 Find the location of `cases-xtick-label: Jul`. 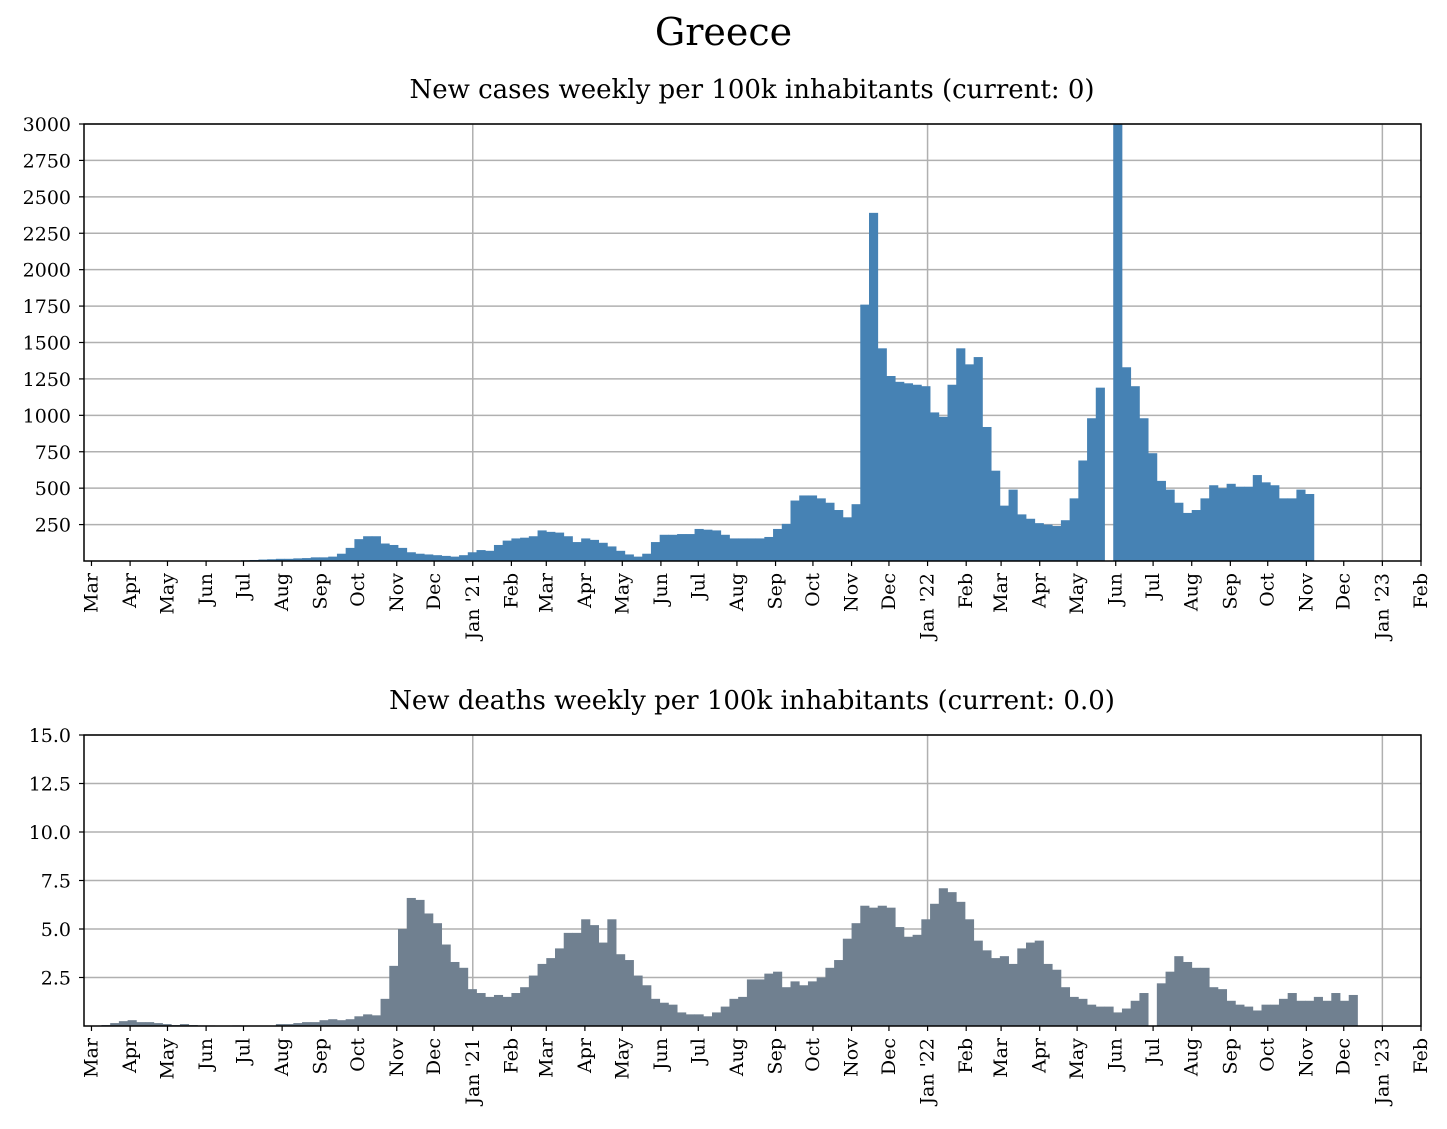

cases-xtick-label: Jul is located at coordinates (1153, 587).